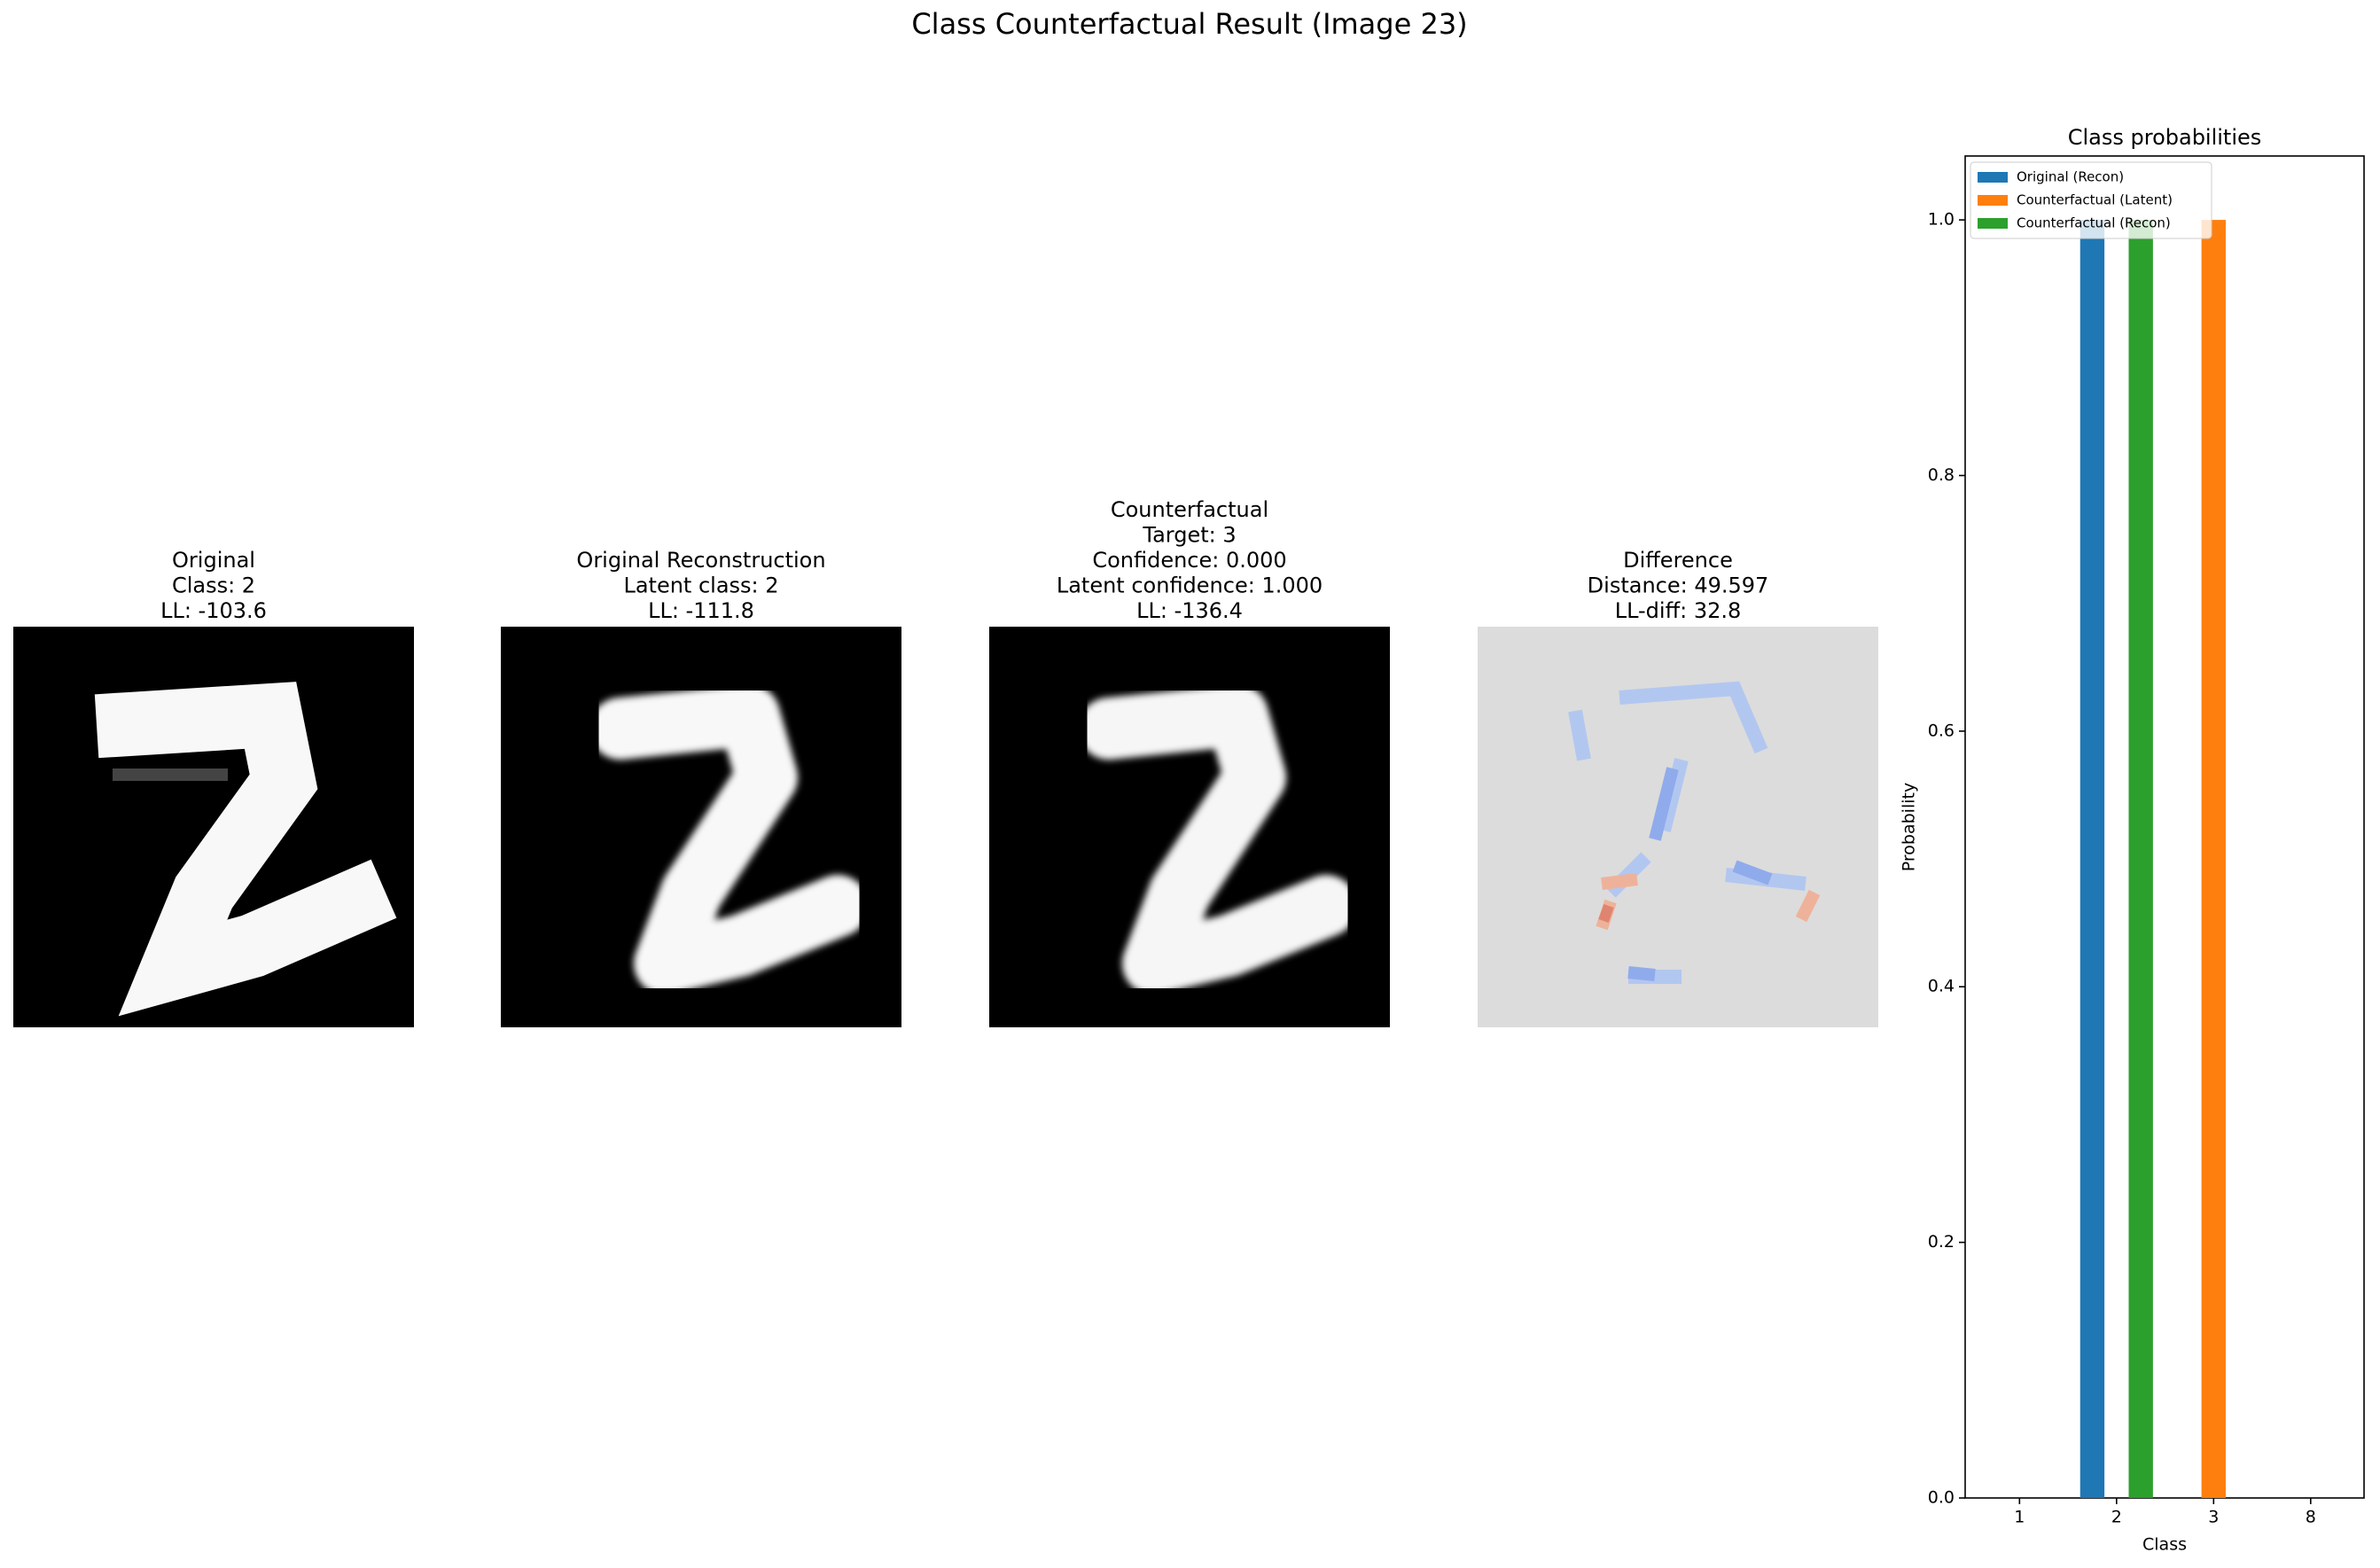 The width and height of the screenshot is (2380, 1568). What do you see at coordinates (2095, 200) in the screenshot?
I see `legend-label: Counterfactual (Latent)` at bounding box center [2095, 200].